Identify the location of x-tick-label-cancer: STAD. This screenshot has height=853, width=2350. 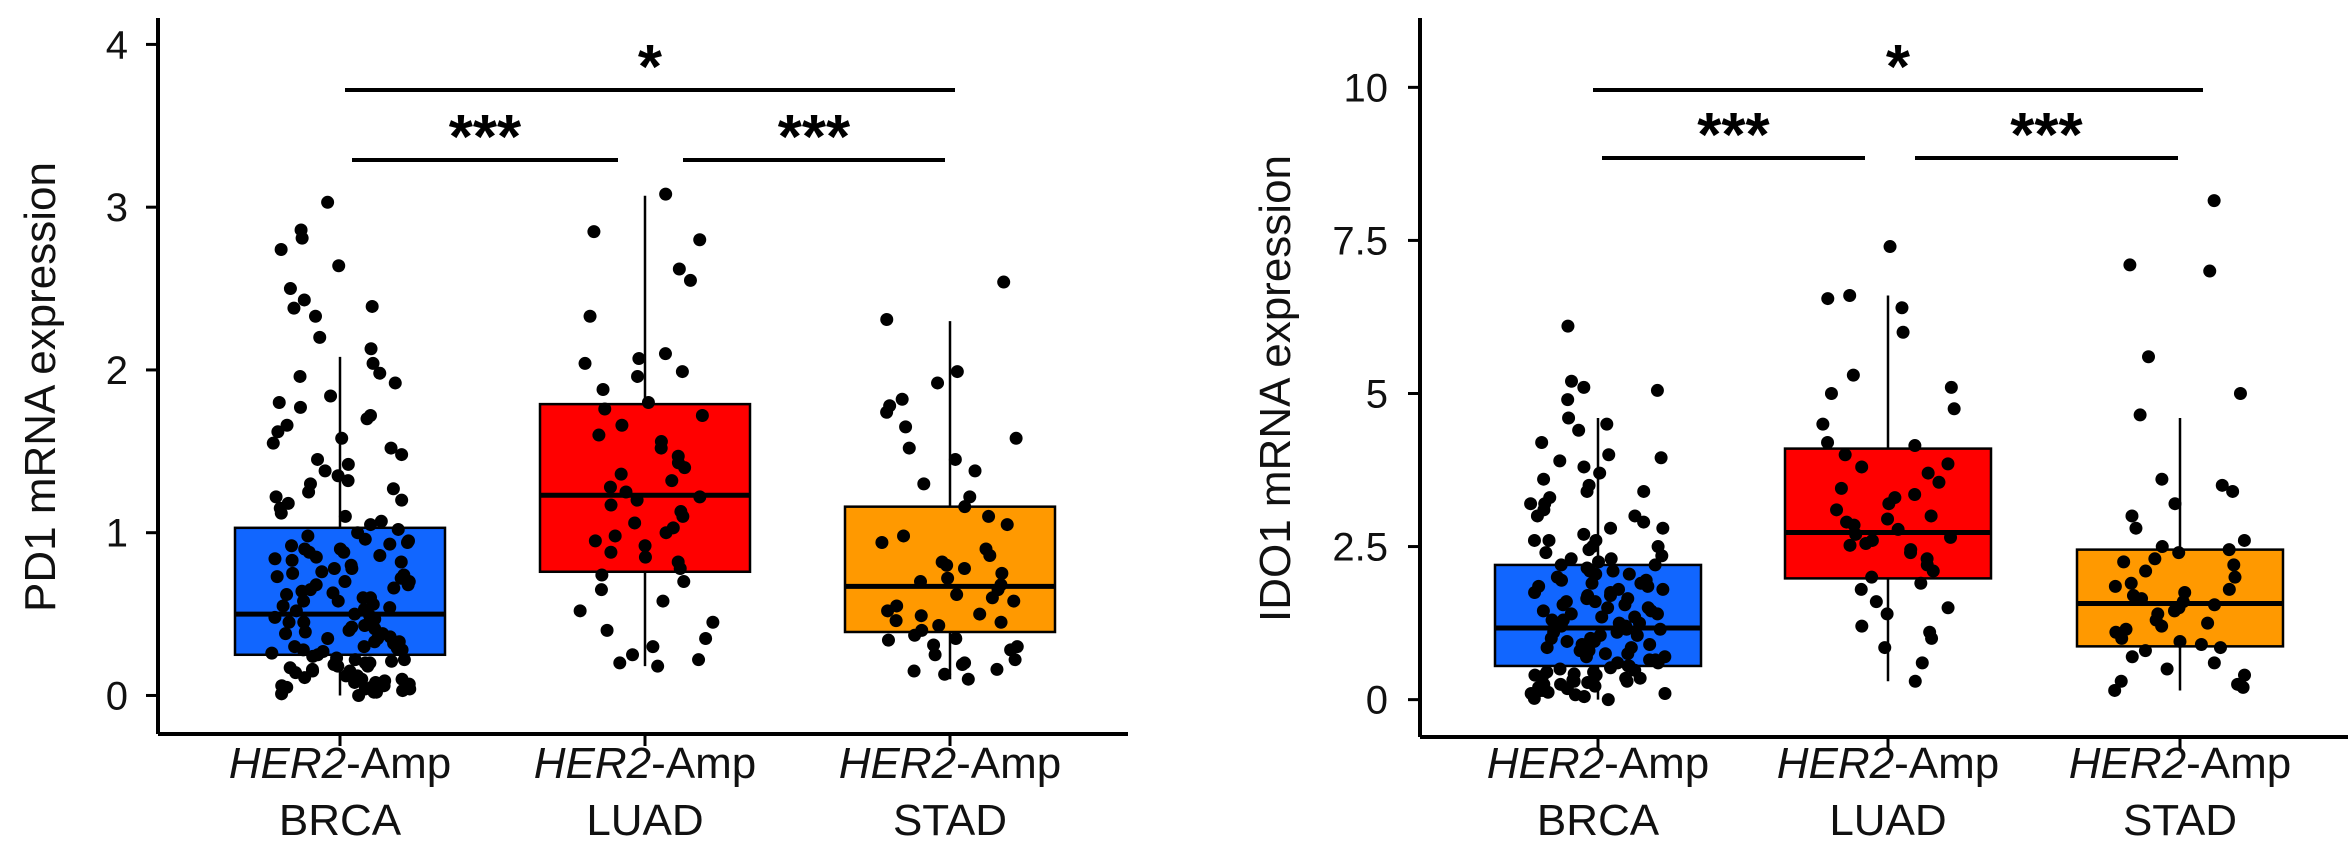
(950, 820).